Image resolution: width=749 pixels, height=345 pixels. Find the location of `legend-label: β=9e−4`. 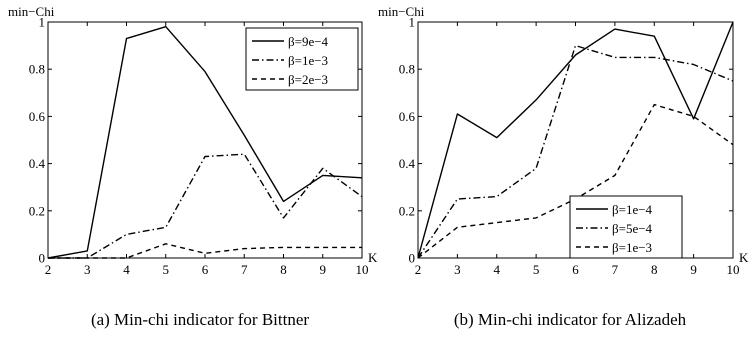

legend-label: β=9e−4 is located at coordinates (308, 41).